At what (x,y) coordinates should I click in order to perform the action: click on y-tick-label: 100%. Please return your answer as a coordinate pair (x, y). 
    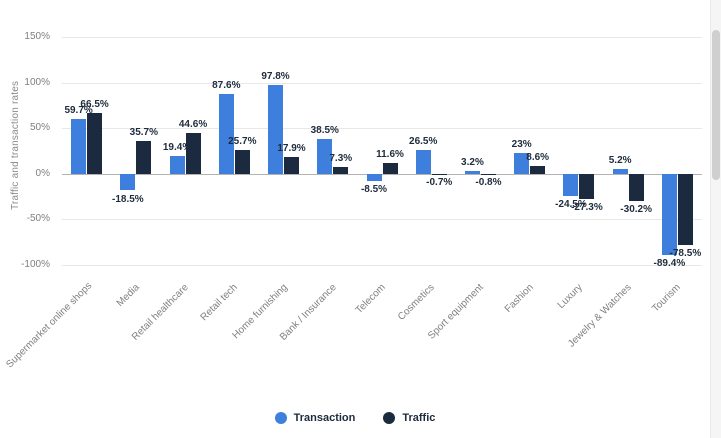
    Looking at the image, I should click on (37, 82).